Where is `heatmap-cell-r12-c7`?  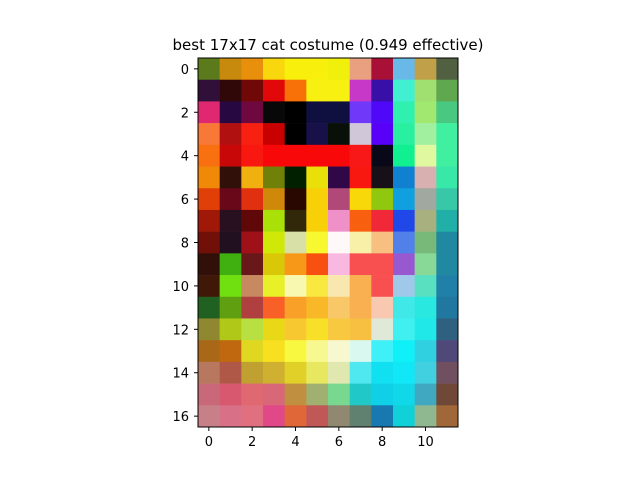
heatmap-cell-r12-c7 is located at coordinates (360, 329).